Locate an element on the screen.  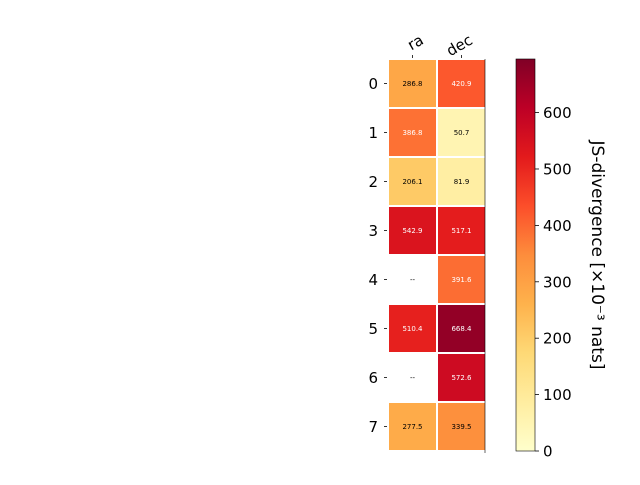
row-label: 5 is located at coordinates (373, 329).